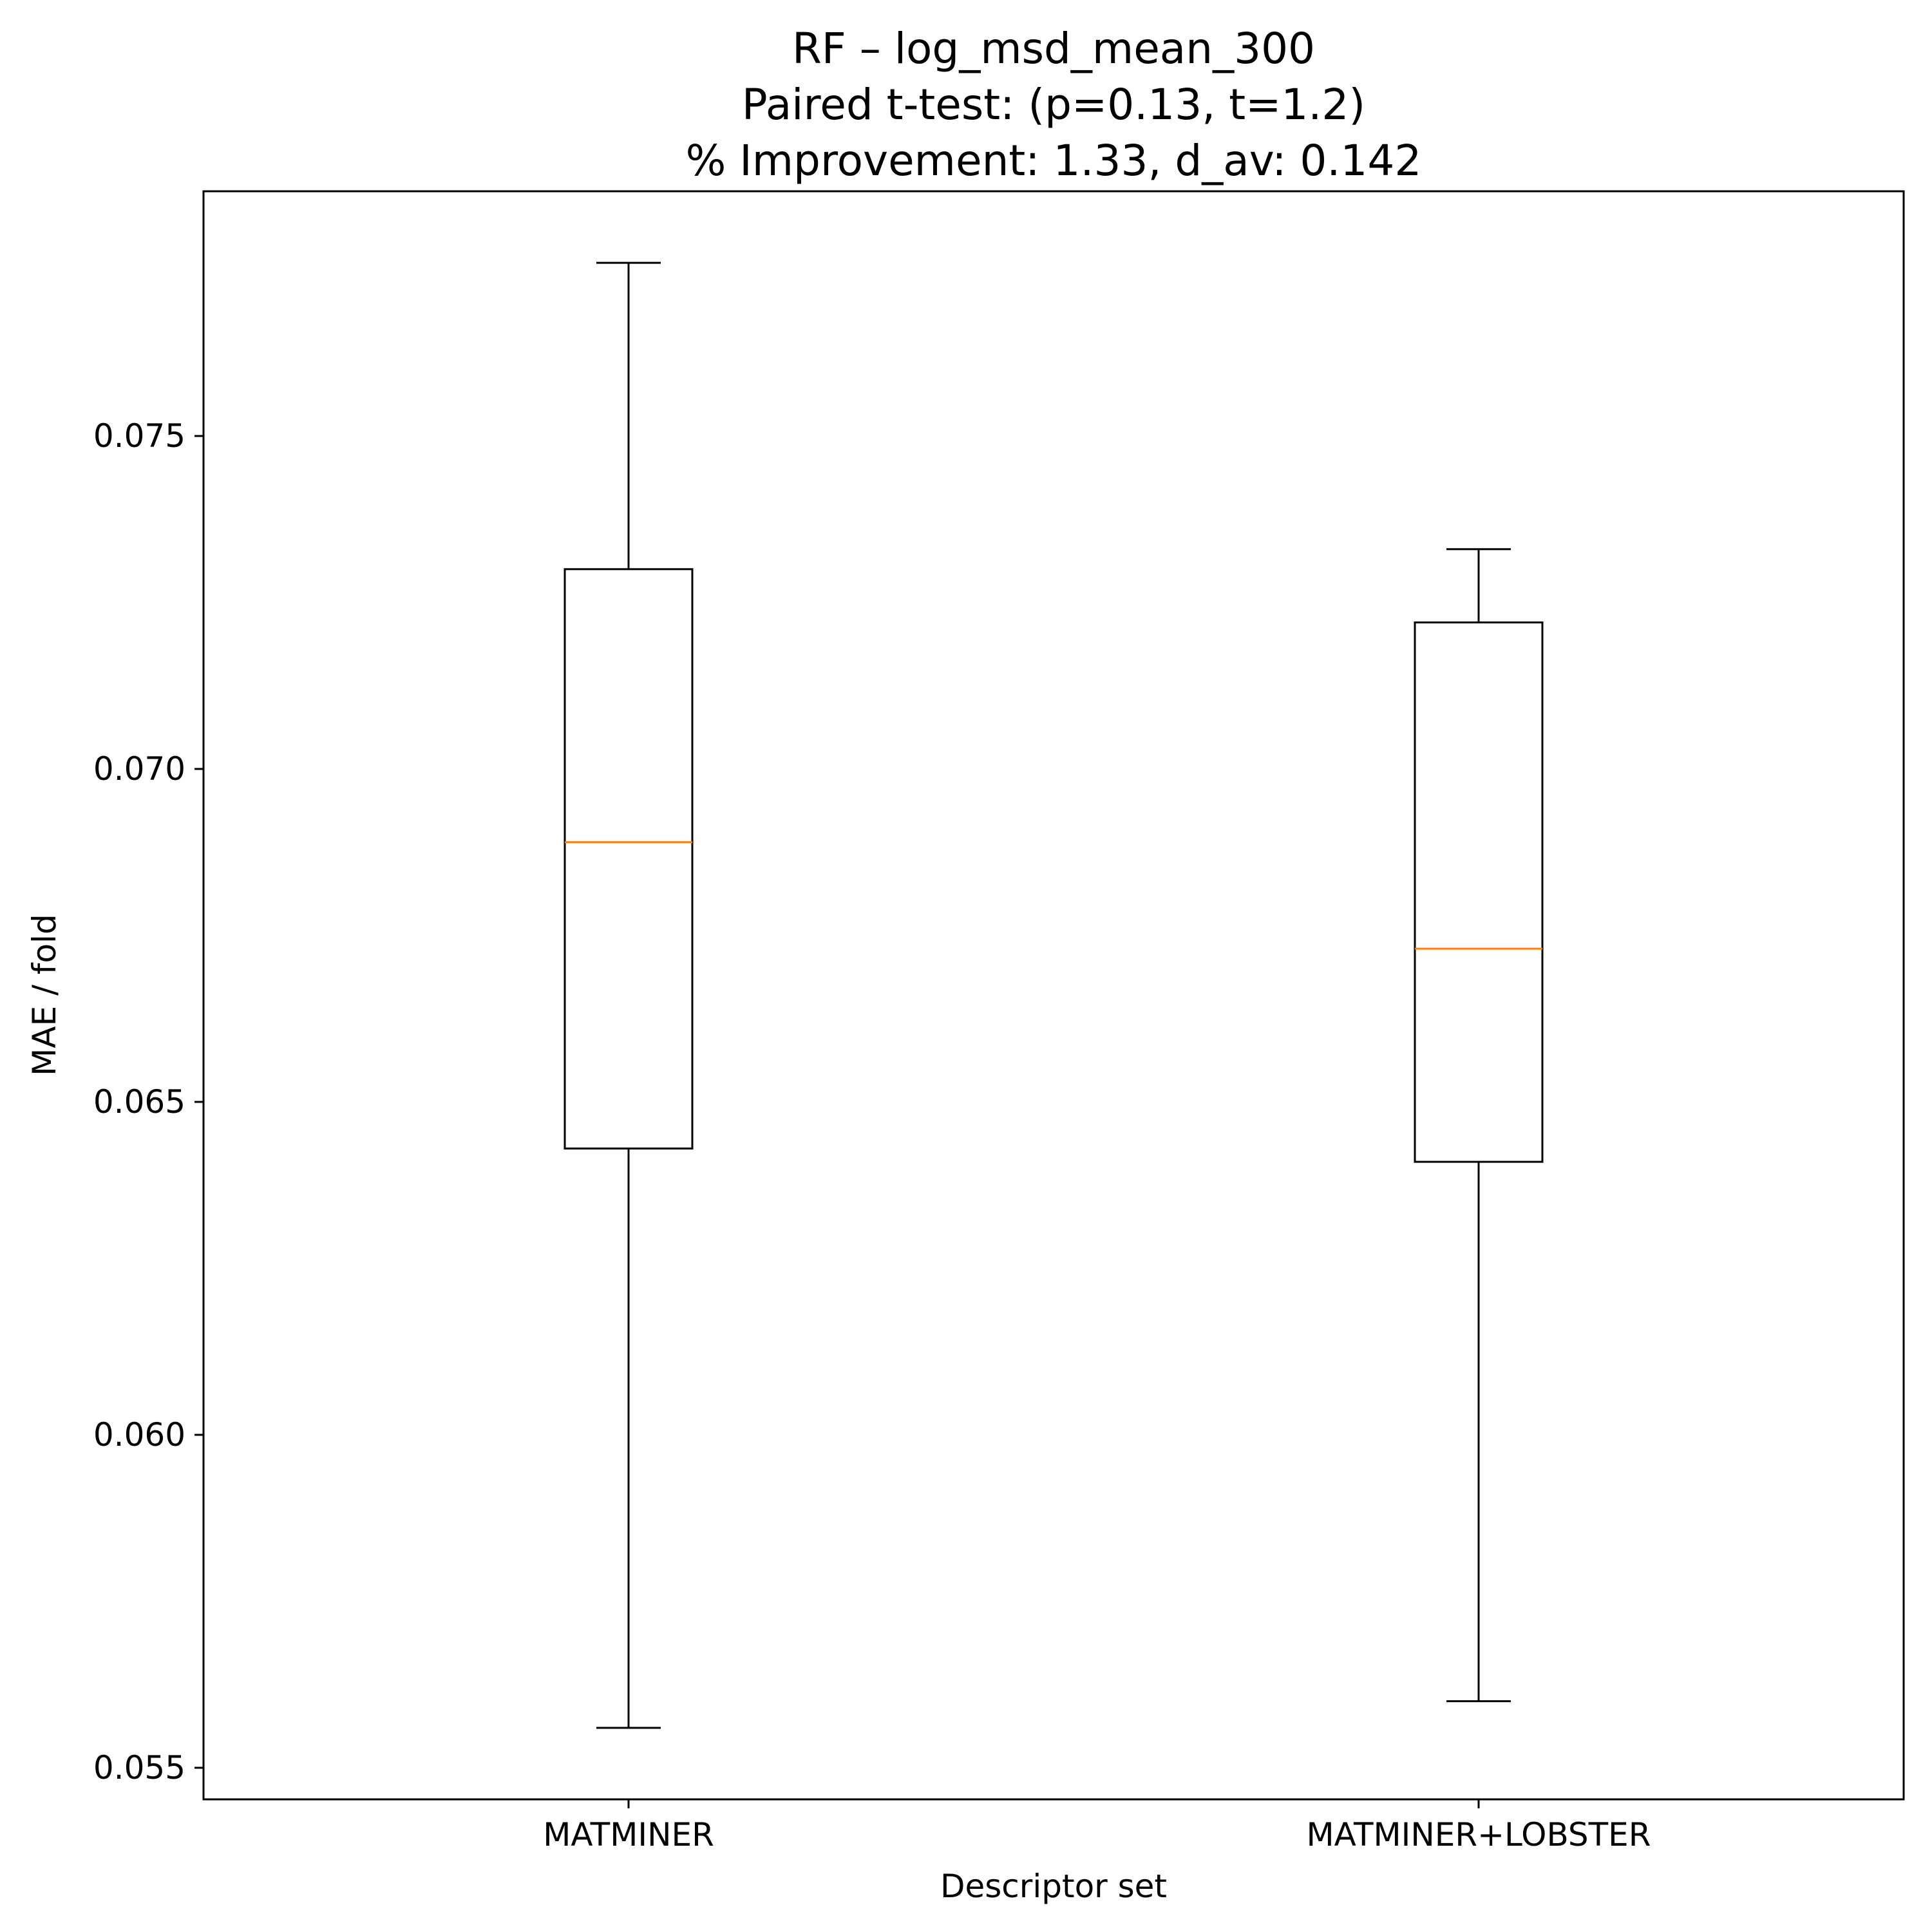 The image size is (1932, 1932). What do you see at coordinates (1053, 104) in the screenshot?
I see `chart-title-line2: Paired t-test: (p=0.13, t=1.2)` at bounding box center [1053, 104].